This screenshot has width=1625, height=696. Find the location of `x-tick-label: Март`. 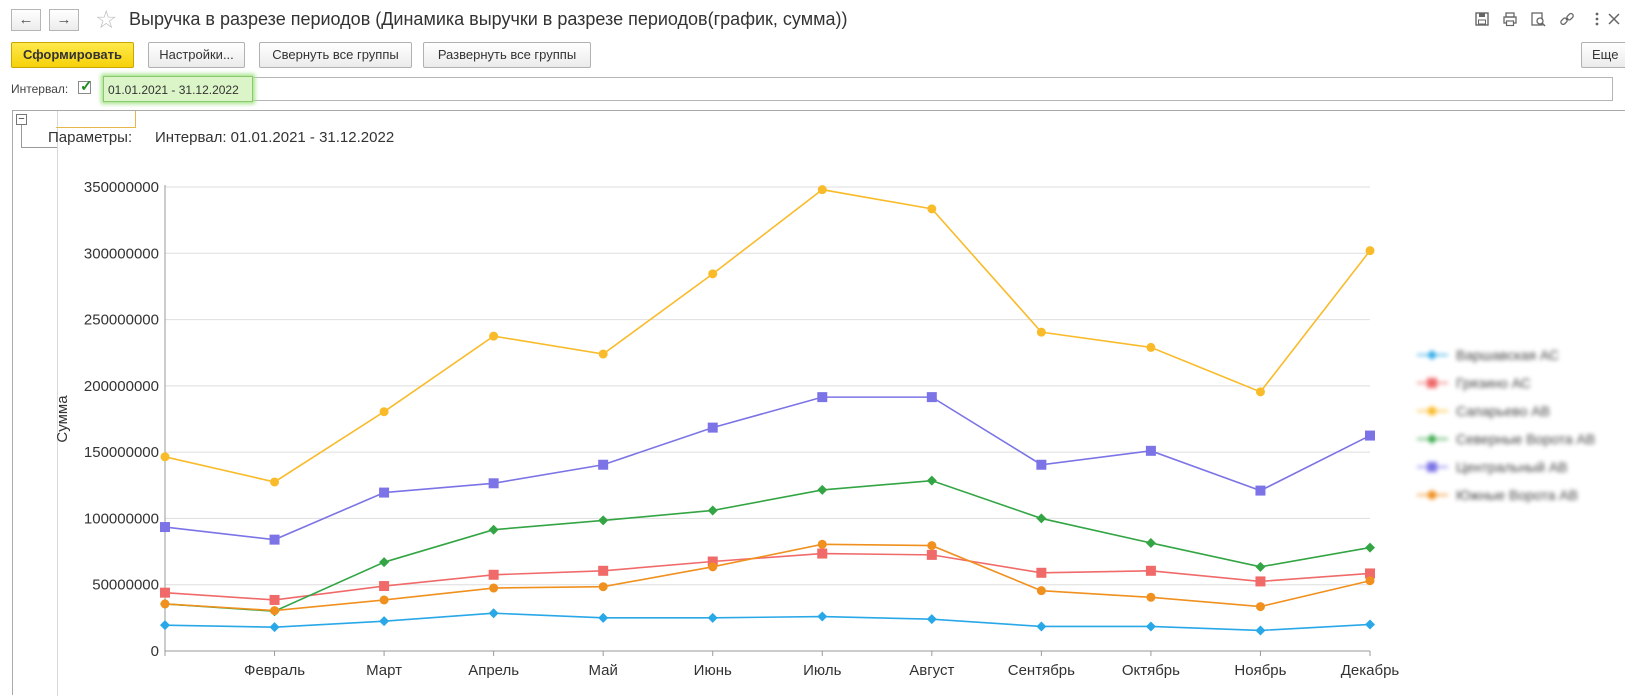

x-tick-label: Март is located at coordinates (384, 670).